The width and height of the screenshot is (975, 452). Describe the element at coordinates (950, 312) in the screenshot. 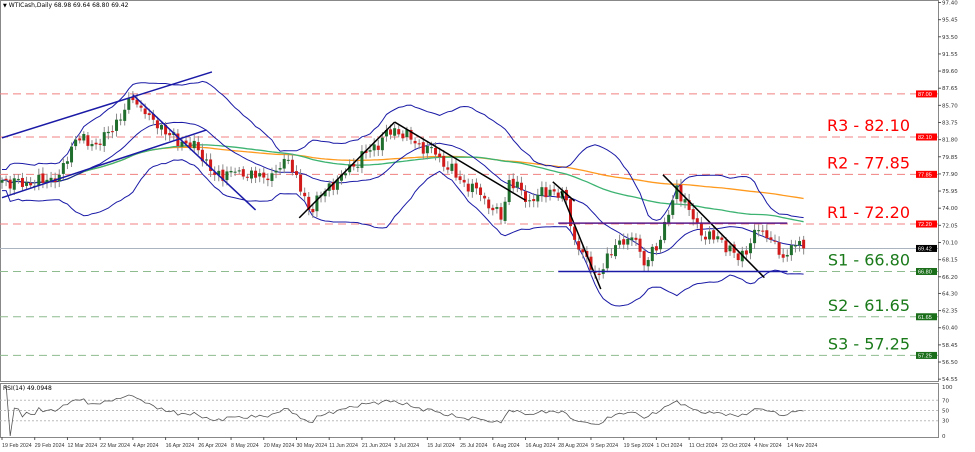

I see `price-tick-label: 62.35` at that location.